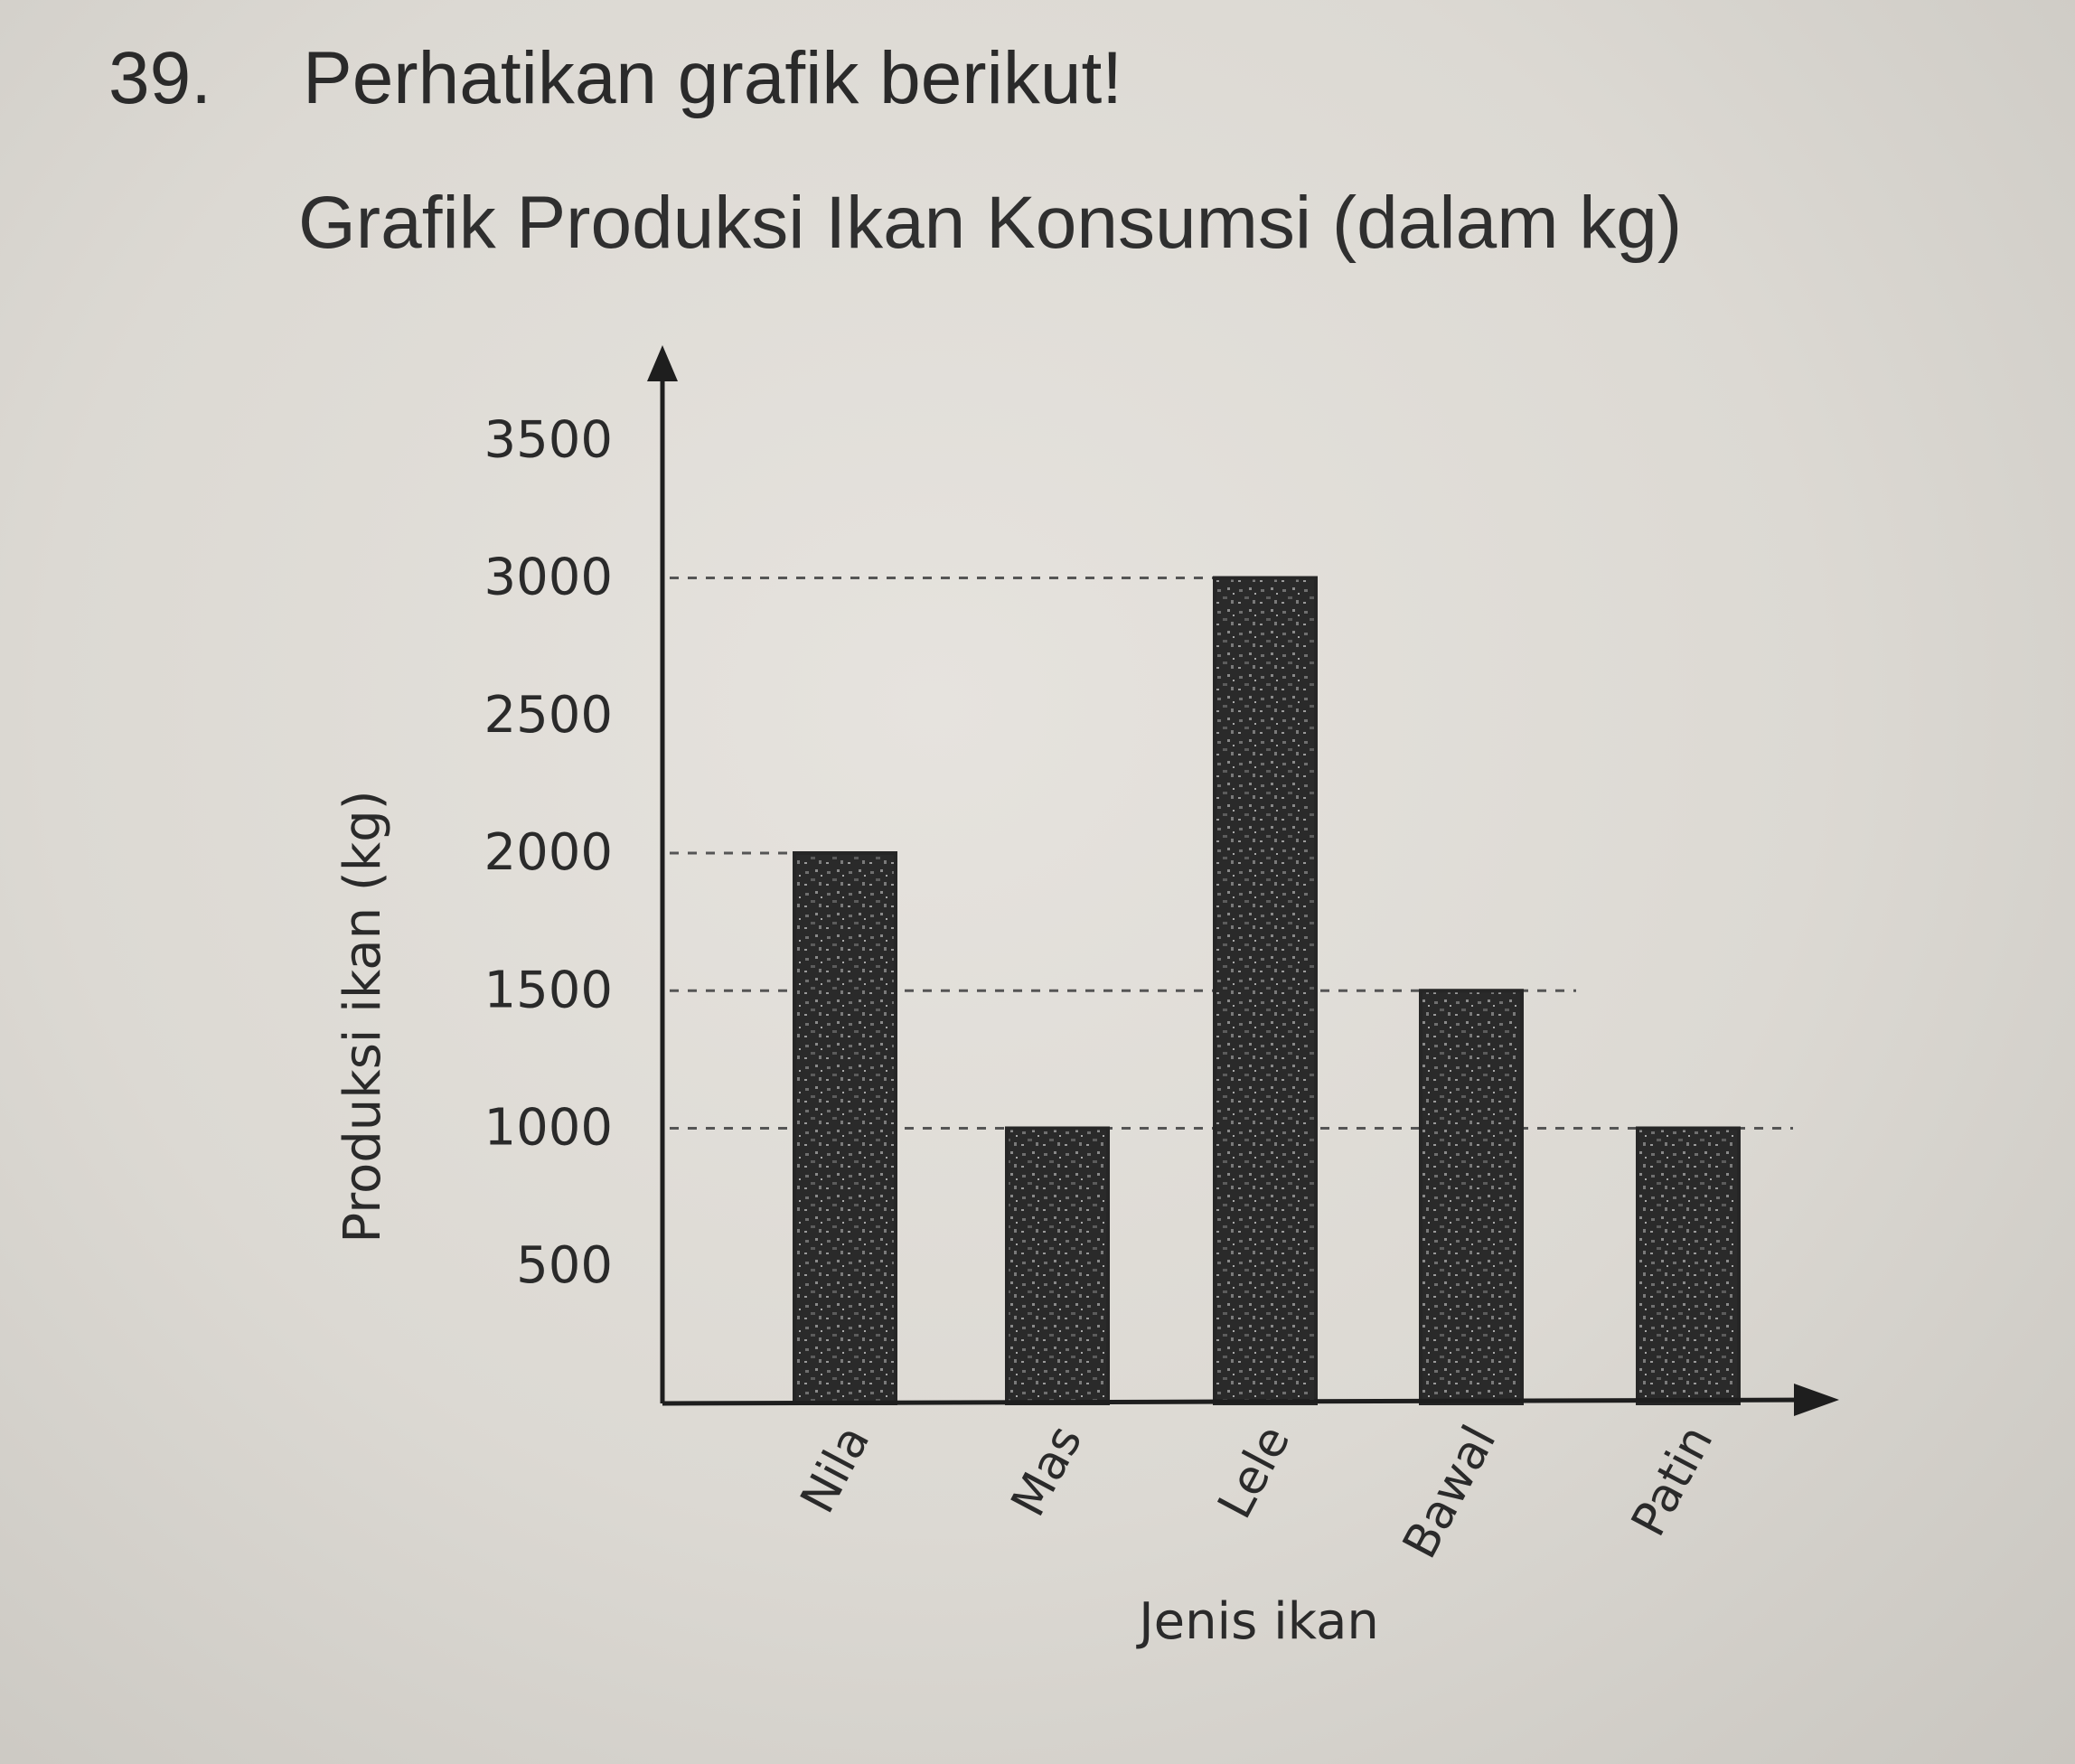 The height and width of the screenshot is (1764, 2075). I want to click on bar-bawal, so click(1471, 1197).